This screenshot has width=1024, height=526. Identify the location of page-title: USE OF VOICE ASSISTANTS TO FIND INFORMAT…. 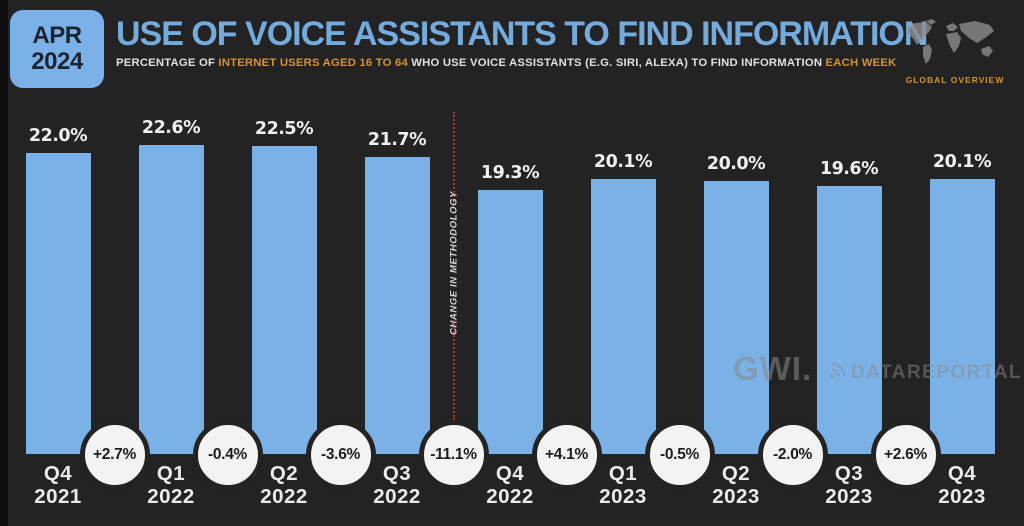
(522, 34).